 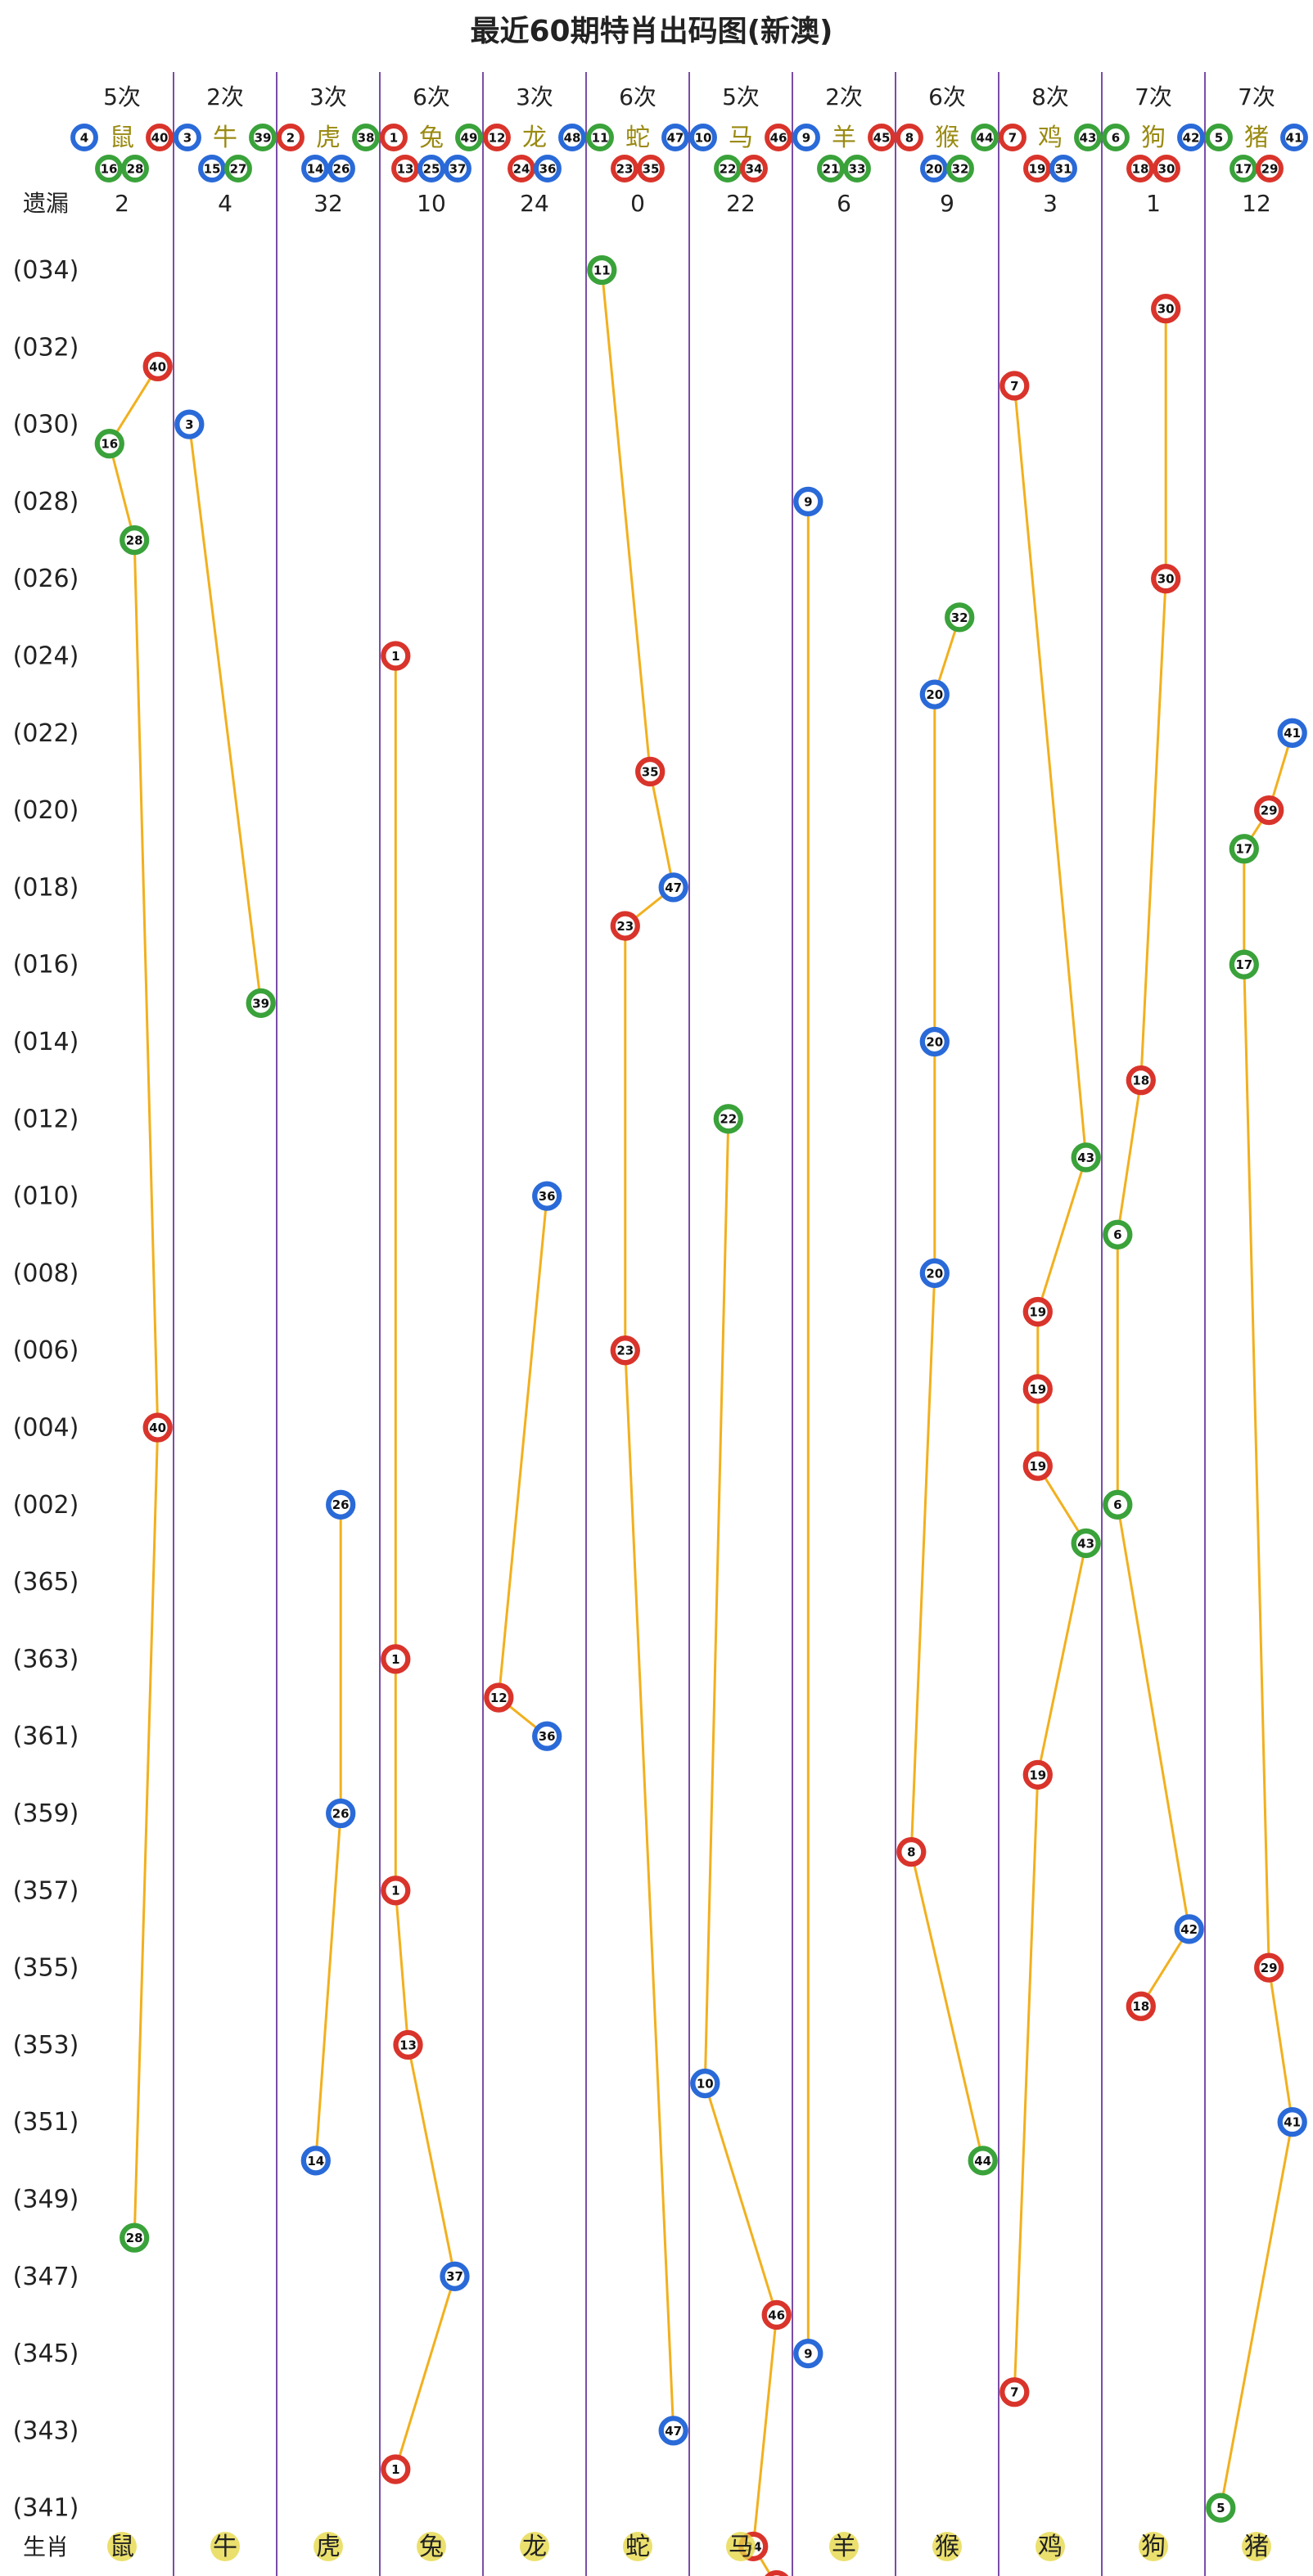 I want to click on ball-number: 27, so click(x=238, y=168).